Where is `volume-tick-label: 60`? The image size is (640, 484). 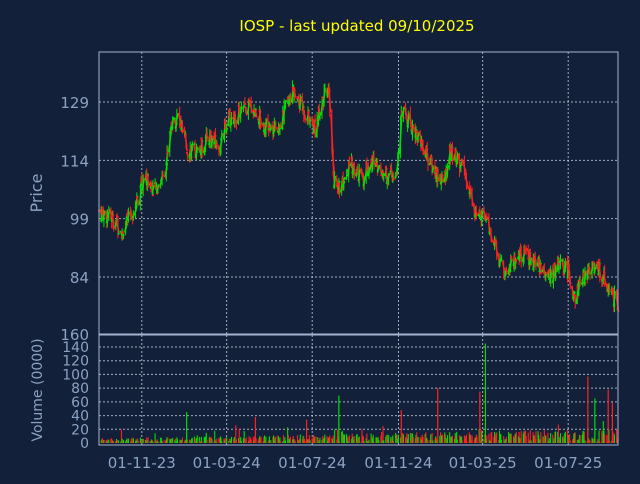 volume-tick-label: 60 is located at coordinates (80, 403).